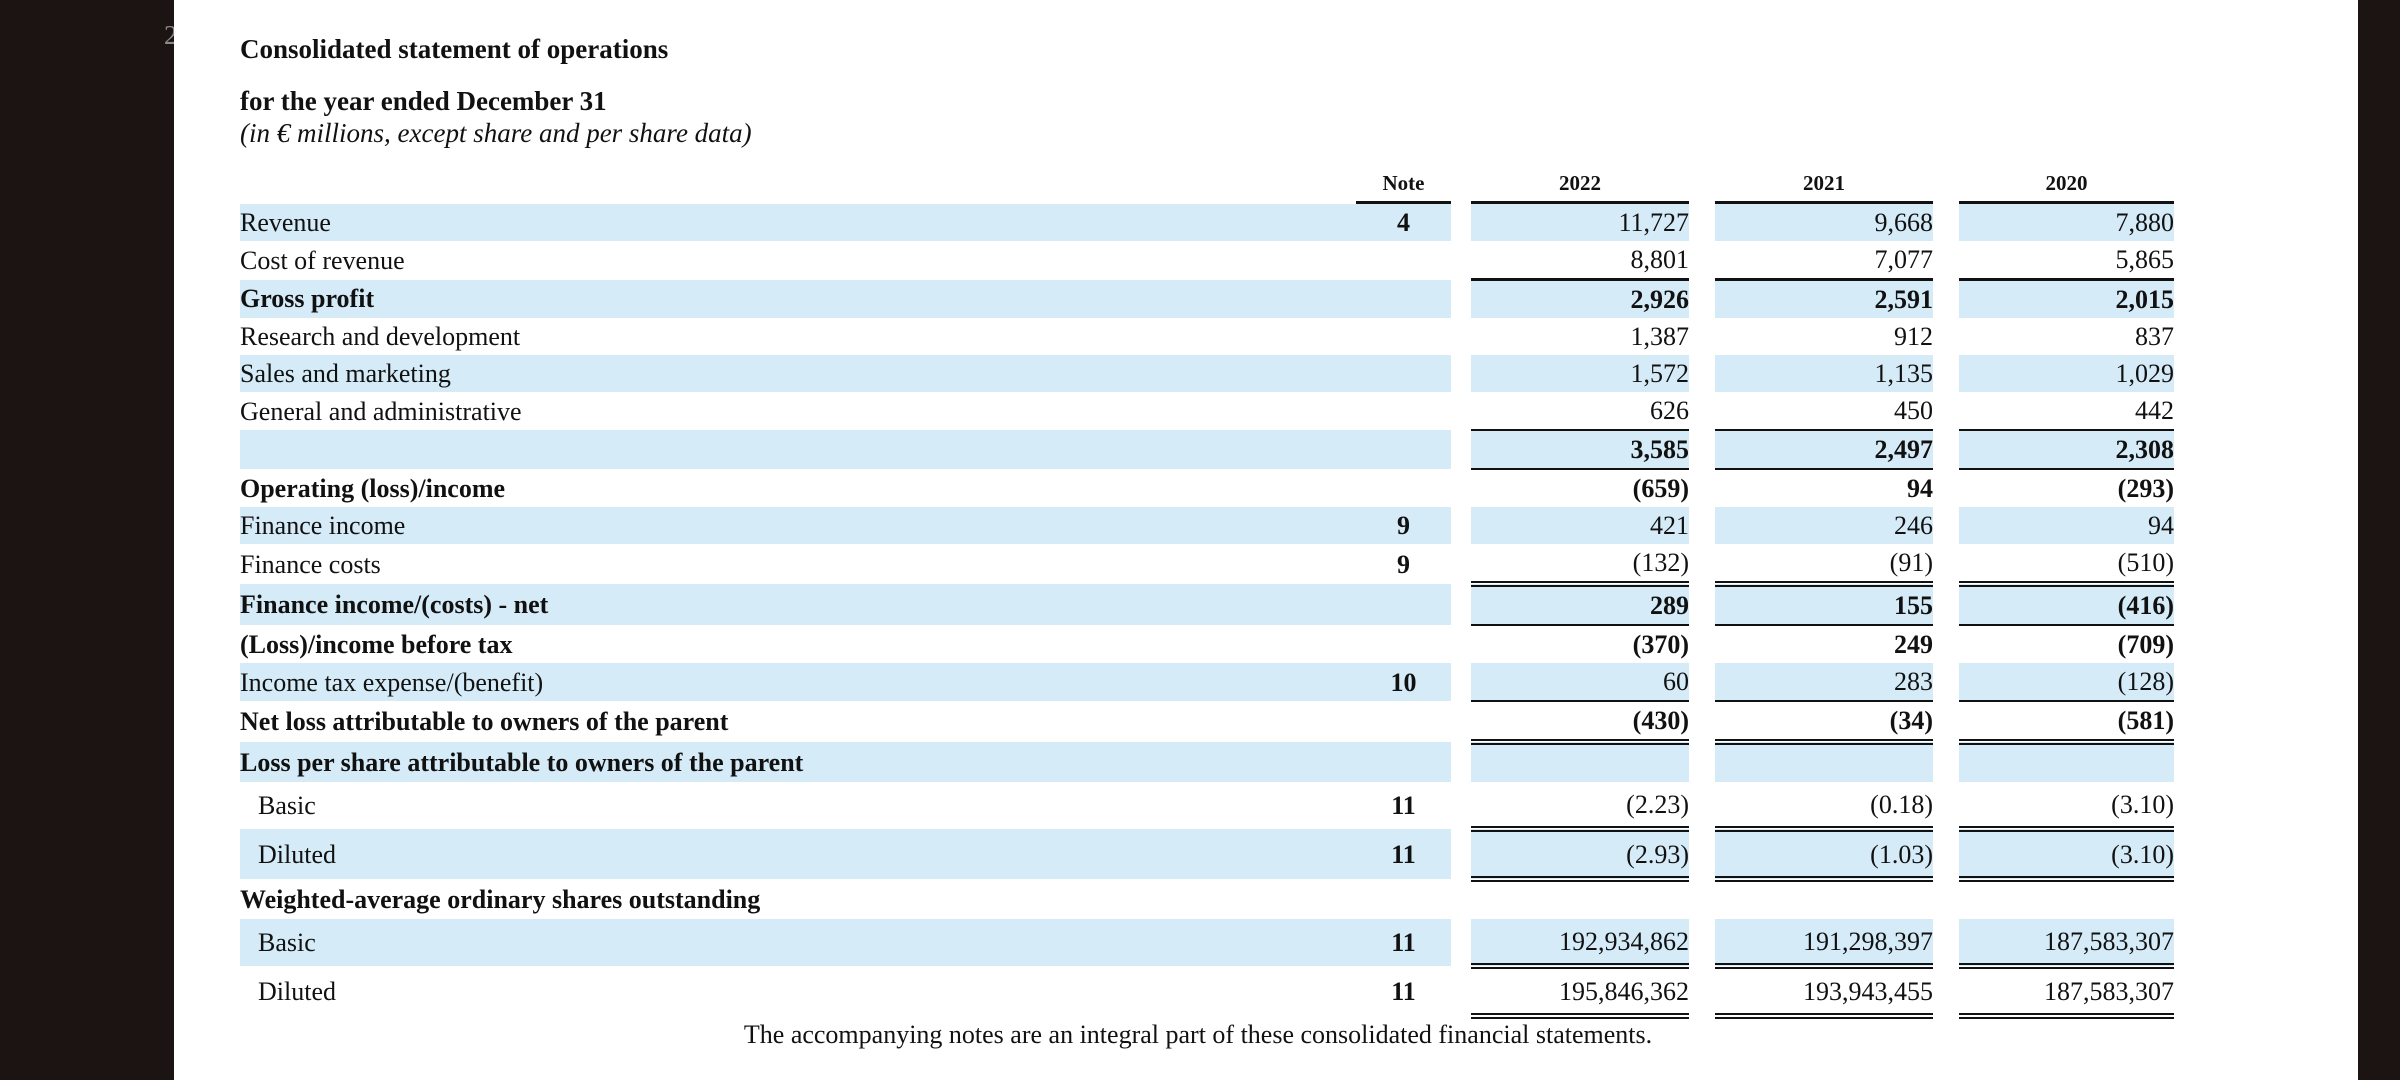 The height and width of the screenshot is (1080, 2400). Describe the element at coordinates (2066, 261) in the screenshot. I see `value-2020: 5,865` at that location.